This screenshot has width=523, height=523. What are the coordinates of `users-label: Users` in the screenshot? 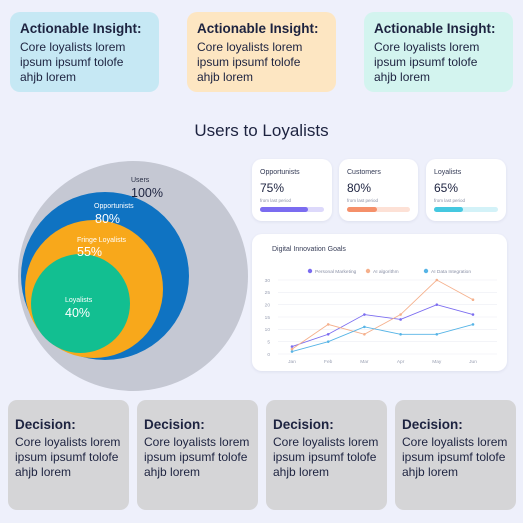 It's located at (140, 180).